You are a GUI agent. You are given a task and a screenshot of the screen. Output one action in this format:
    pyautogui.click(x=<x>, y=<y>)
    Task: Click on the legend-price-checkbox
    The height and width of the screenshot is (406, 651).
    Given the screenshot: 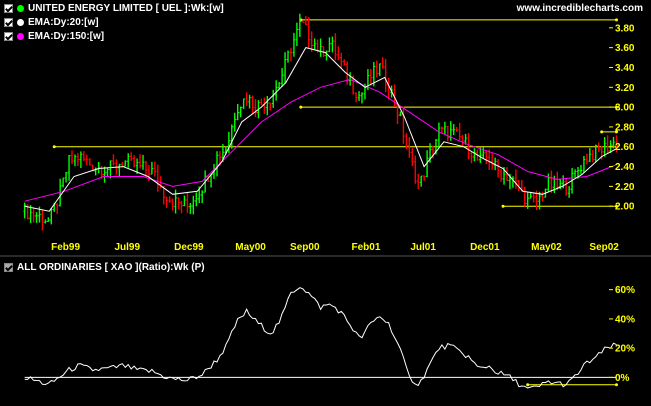 What is the action you would take?
    pyautogui.click(x=8, y=8)
    